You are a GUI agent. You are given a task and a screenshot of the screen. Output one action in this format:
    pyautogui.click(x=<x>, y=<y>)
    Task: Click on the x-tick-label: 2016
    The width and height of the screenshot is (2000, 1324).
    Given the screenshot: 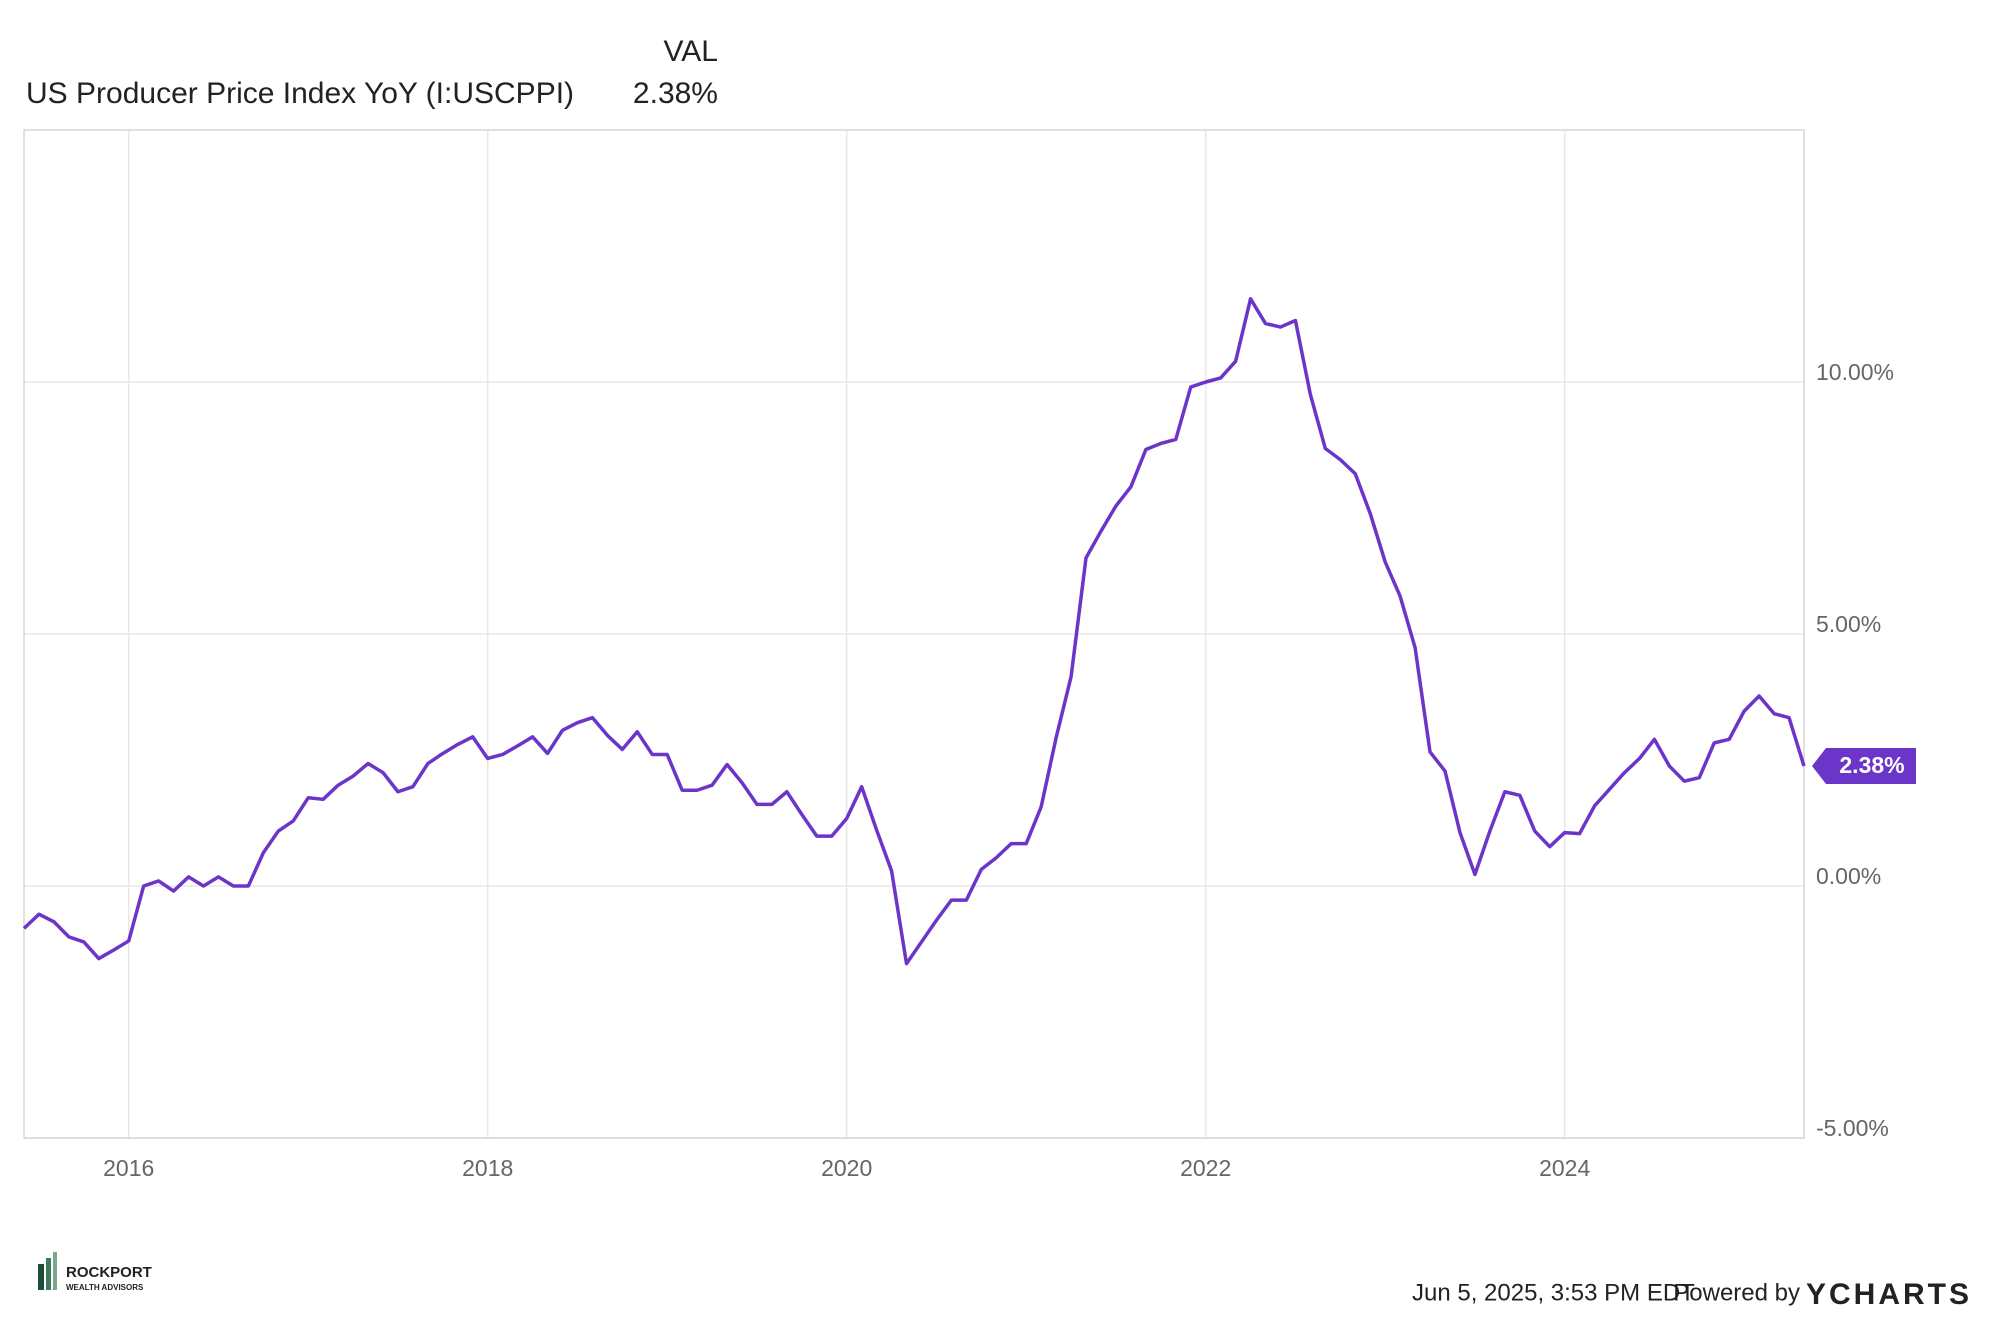 What is the action you would take?
    pyautogui.click(x=128, y=1168)
    